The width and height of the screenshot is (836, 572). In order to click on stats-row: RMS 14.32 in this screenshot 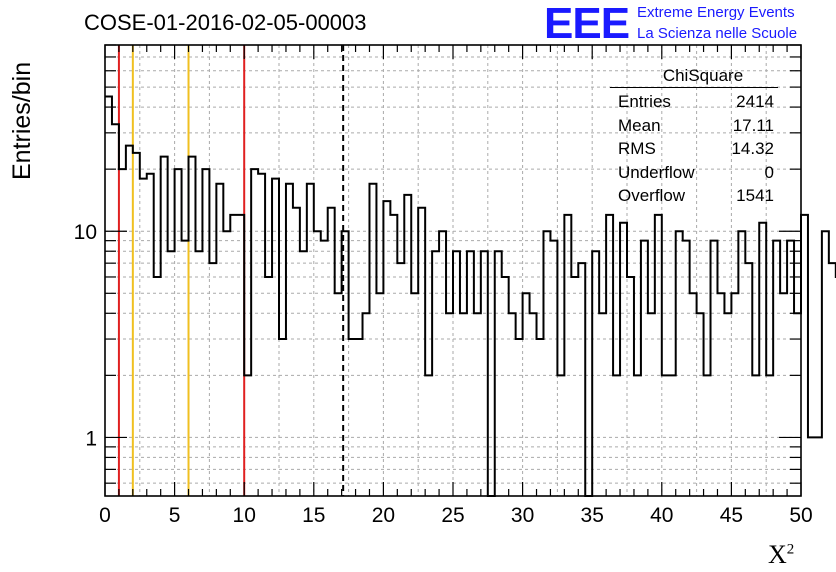, I will do `click(694, 149)`.